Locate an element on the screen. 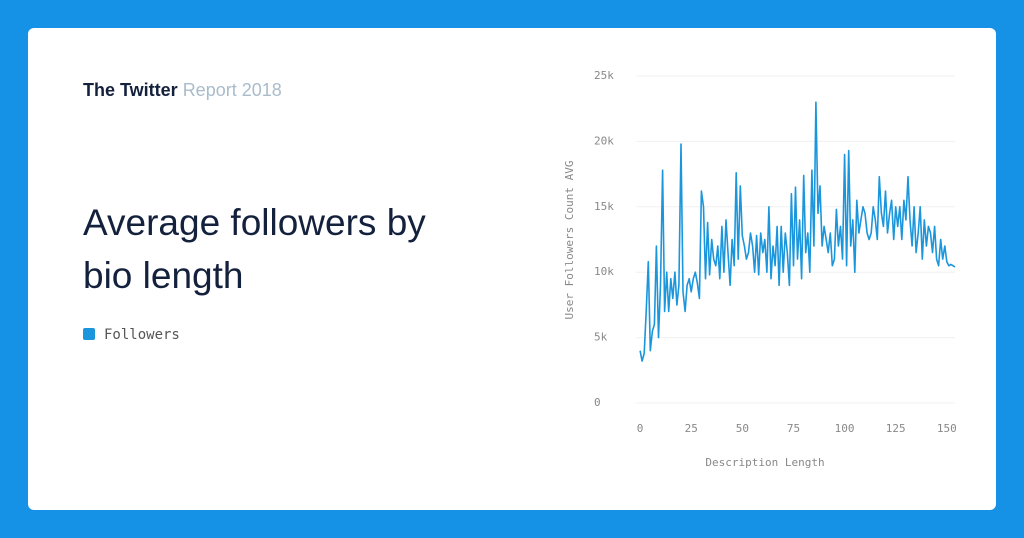 This screenshot has width=1024, height=538. x-axis-label: Description Length is located at coordinates (764, 462).